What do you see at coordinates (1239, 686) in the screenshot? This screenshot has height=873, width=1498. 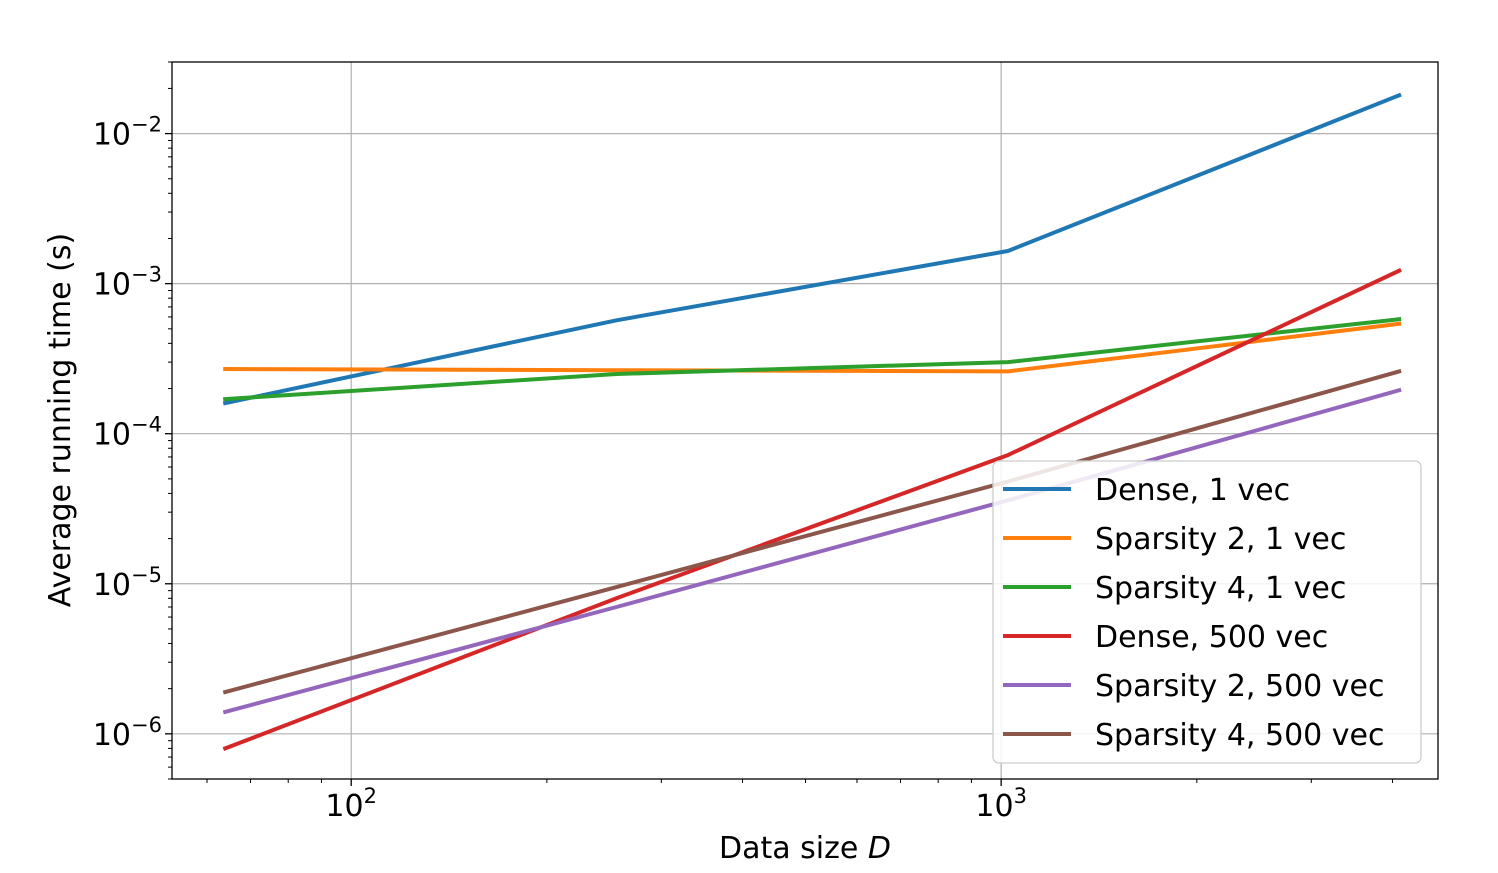 I see `legend-label-5: Sparsity 2, 500 vec` at bounding box center [1239, 686].